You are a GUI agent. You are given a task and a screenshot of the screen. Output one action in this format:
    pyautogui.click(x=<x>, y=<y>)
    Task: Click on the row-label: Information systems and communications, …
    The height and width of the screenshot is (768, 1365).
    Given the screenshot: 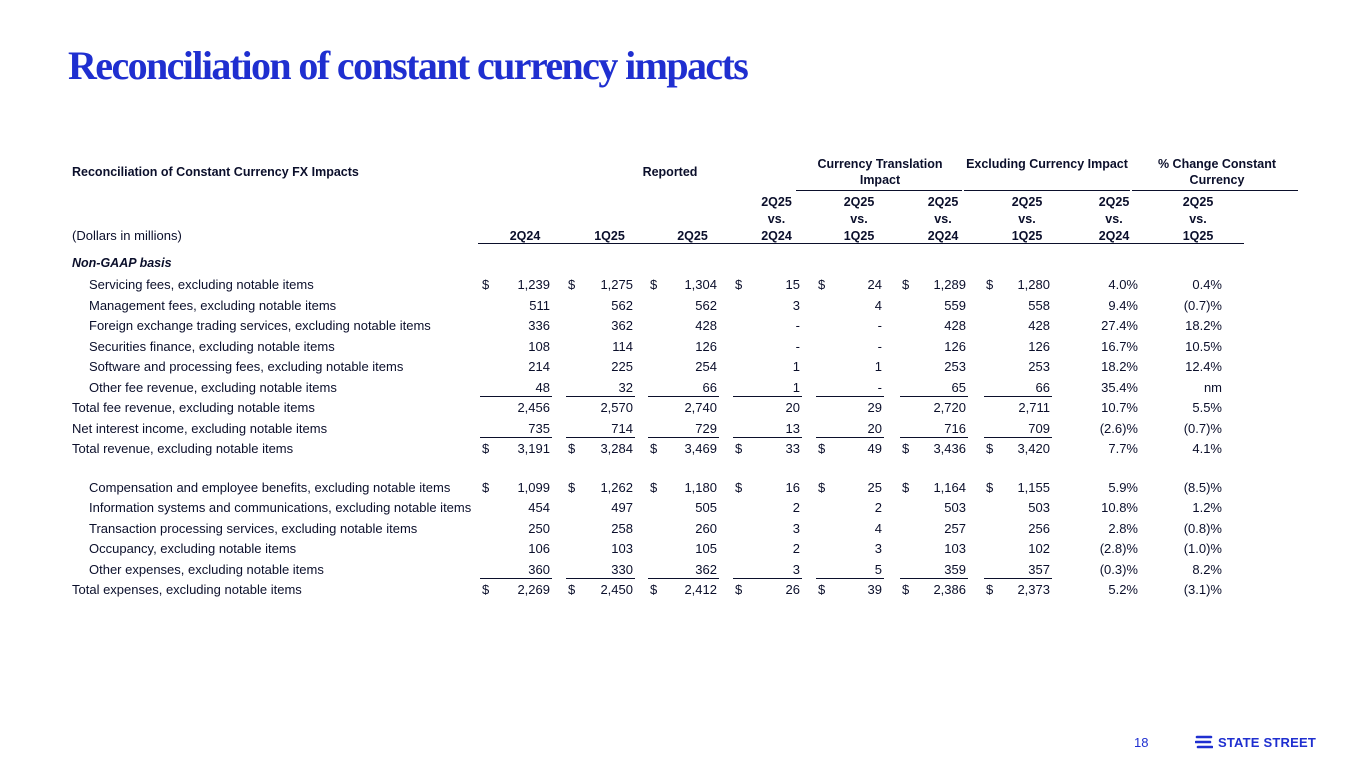 What is the action you would take?
    pyautogui.click(x=280, y=507)
    